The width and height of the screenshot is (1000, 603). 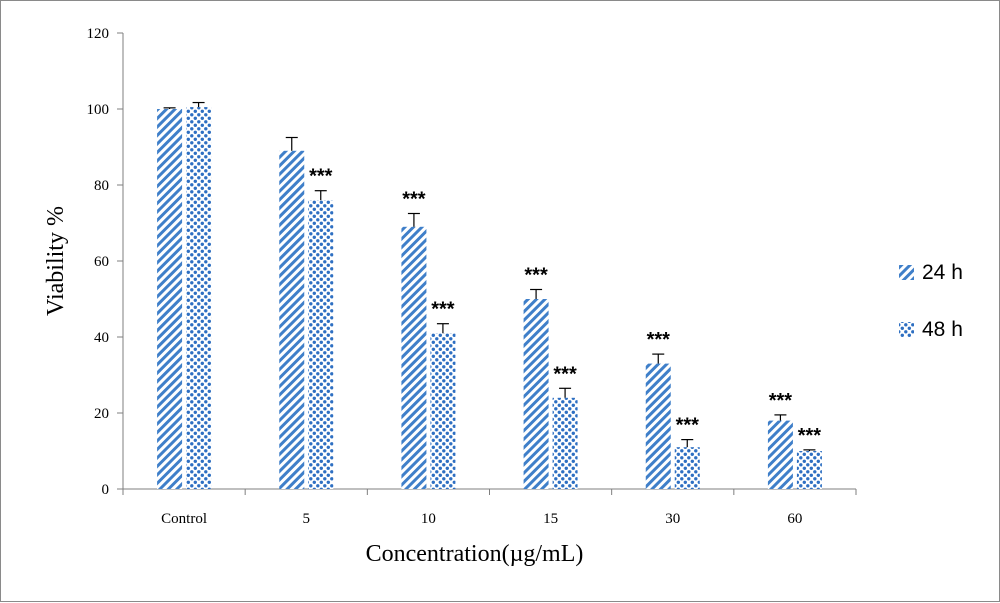 I want to click on legend: 24 h 48 h, so click(x=931, y=301).